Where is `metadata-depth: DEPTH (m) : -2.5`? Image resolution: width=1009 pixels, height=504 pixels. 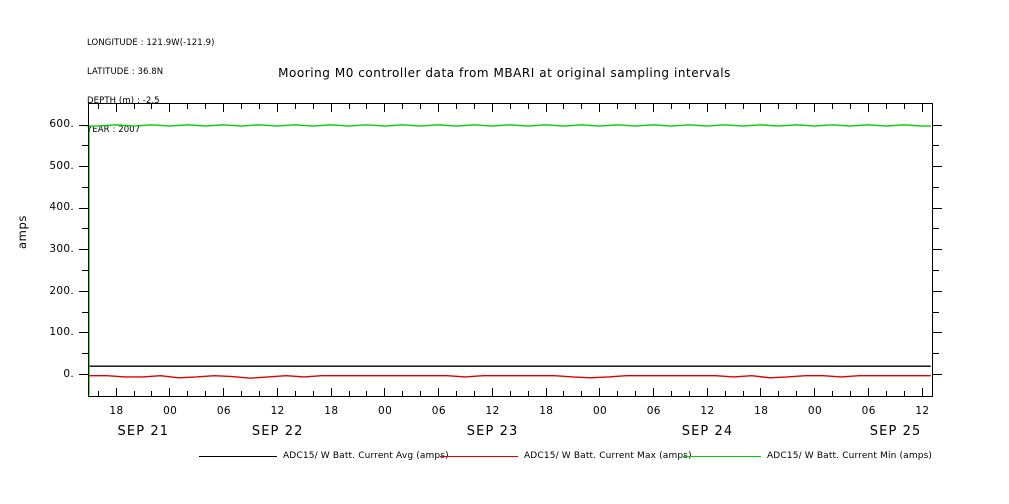
metadata-depth: DEPTH (m) : -2.5 is located at coordinates (123, 100).